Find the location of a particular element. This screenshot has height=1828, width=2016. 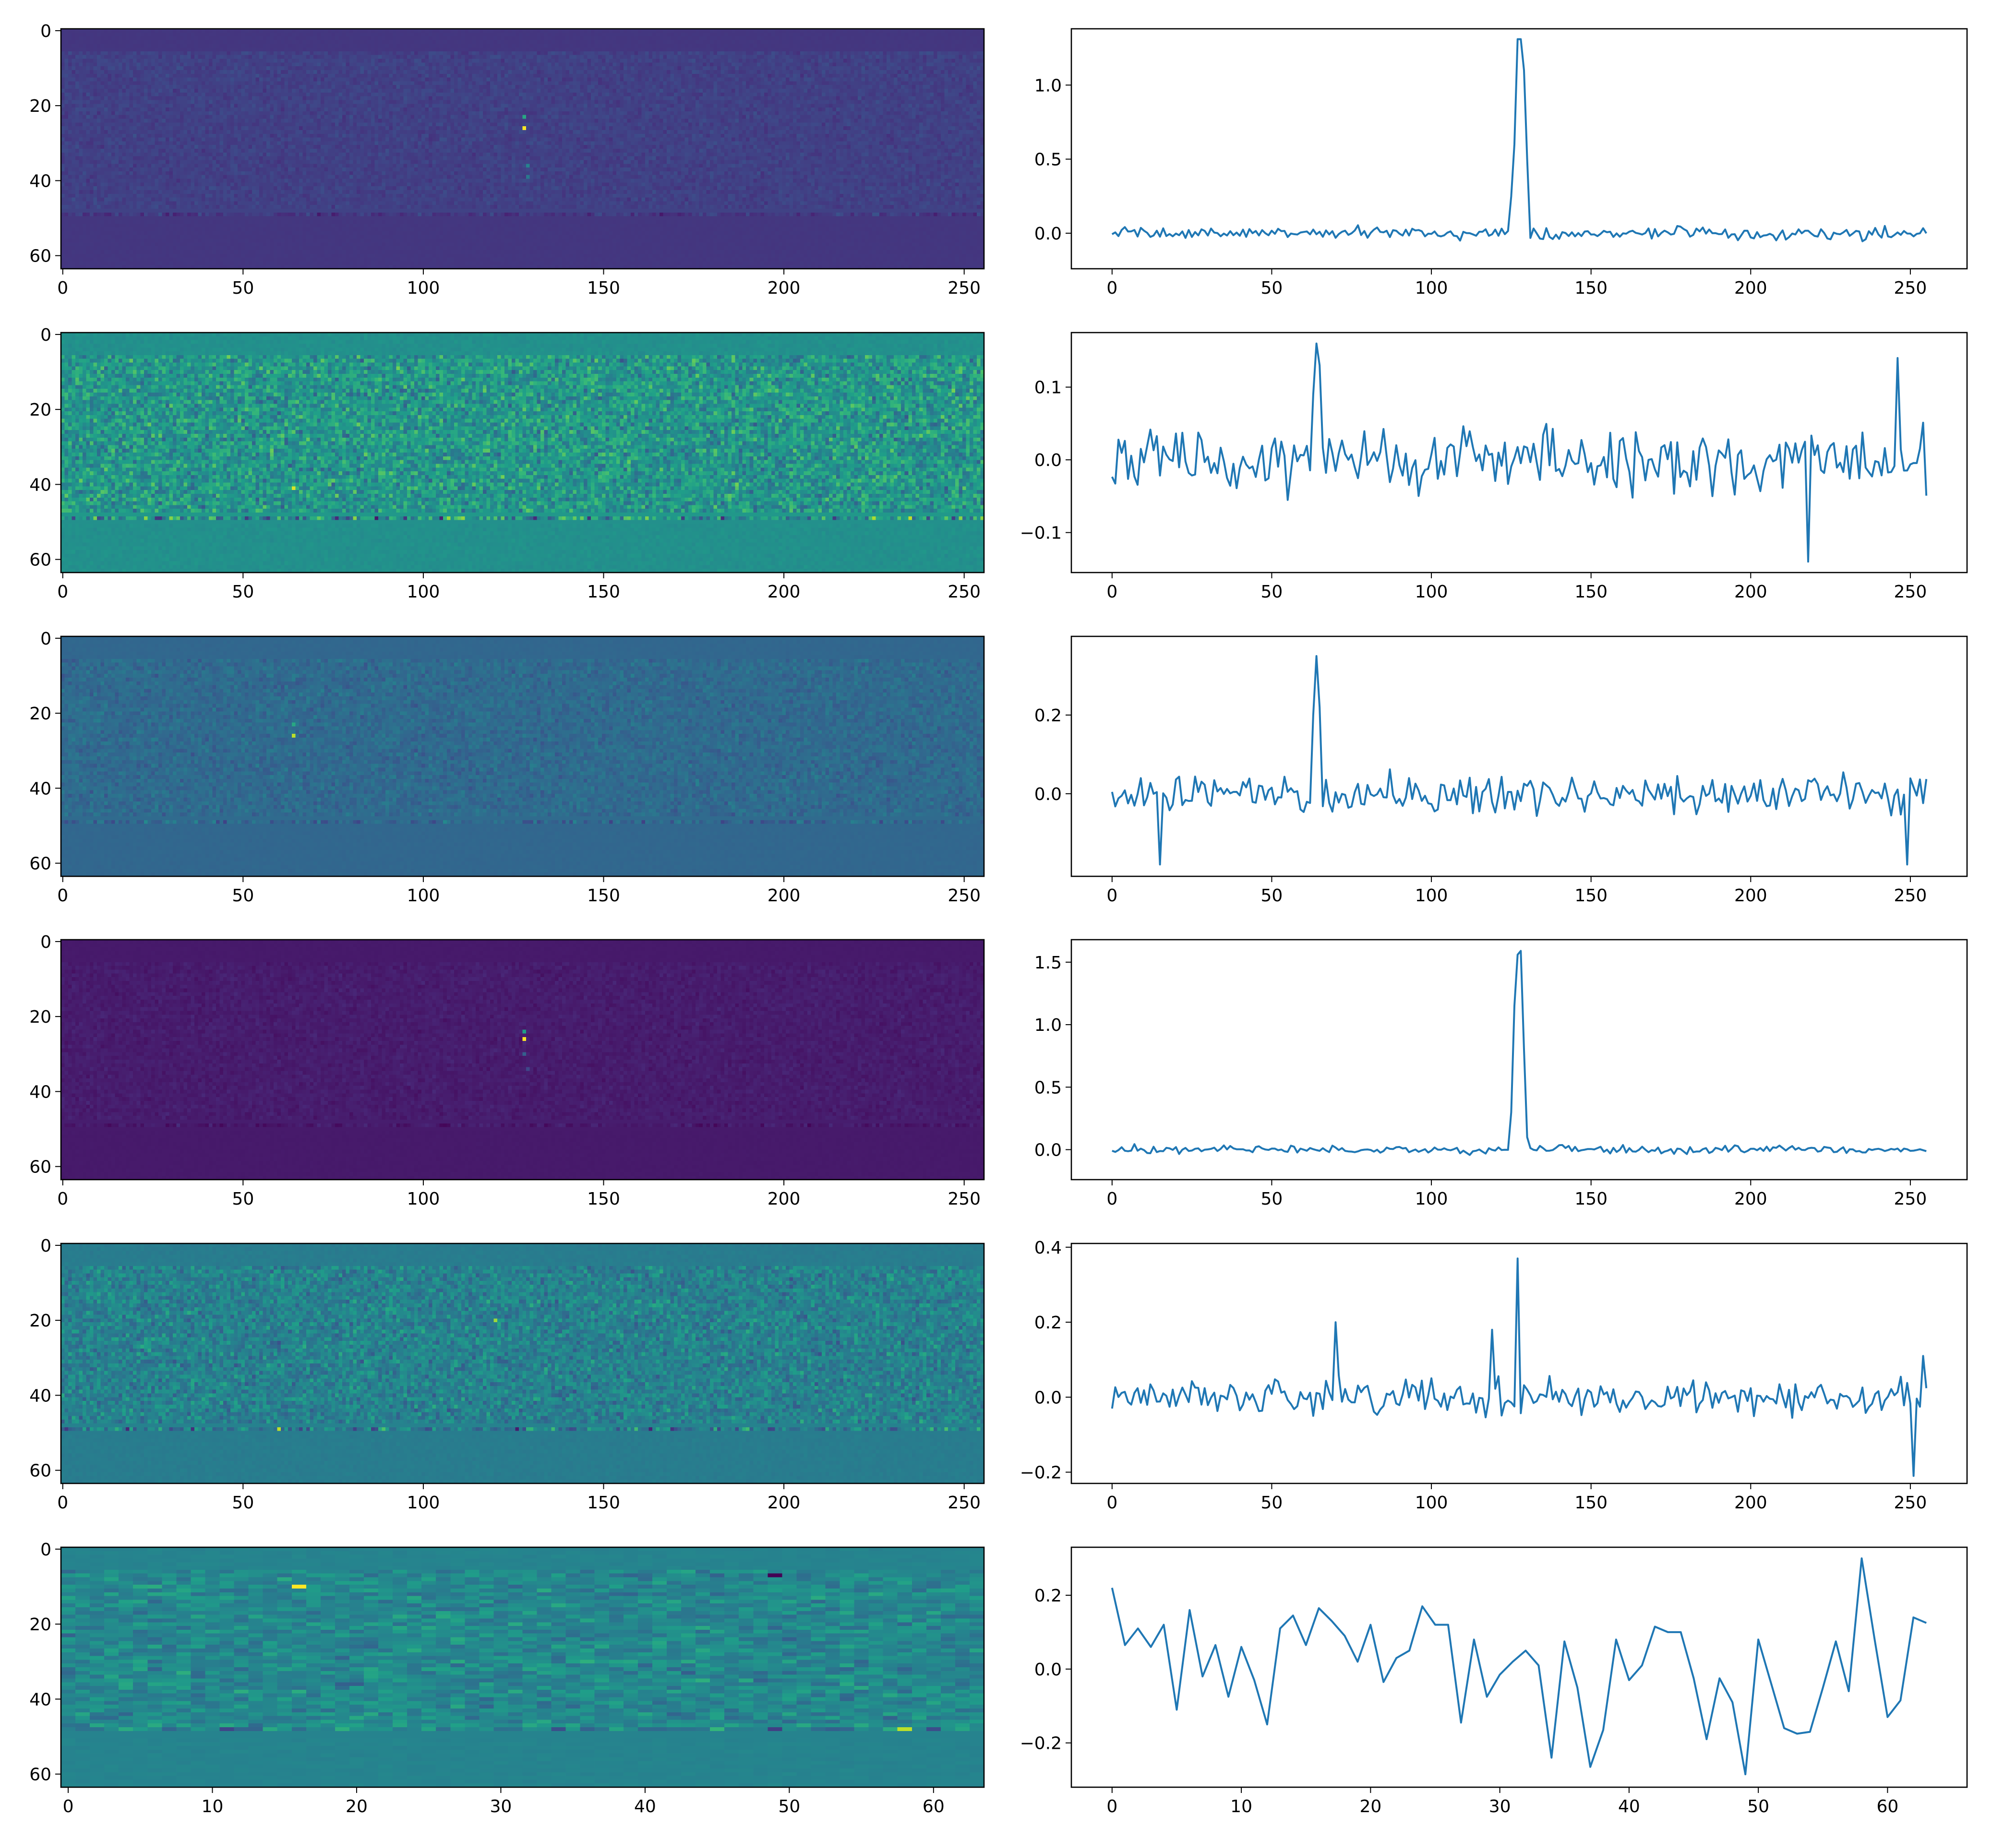

line-panel-2: 0 50 100 150 200 250 −0.1 0.0 0.1 is located at coordinates (1494, 467).